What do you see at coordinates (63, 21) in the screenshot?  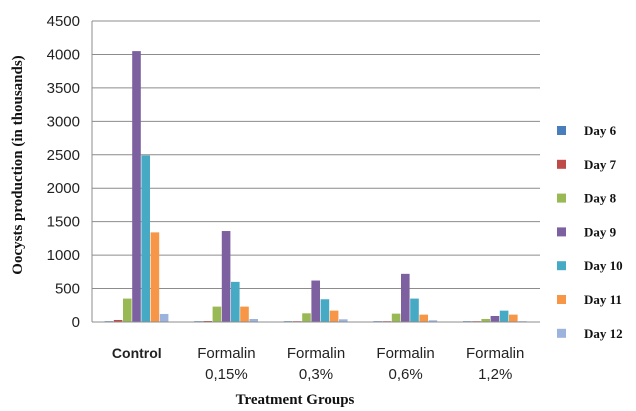 I see `y-tick-label: 4500` at bounding box center [63, 21].